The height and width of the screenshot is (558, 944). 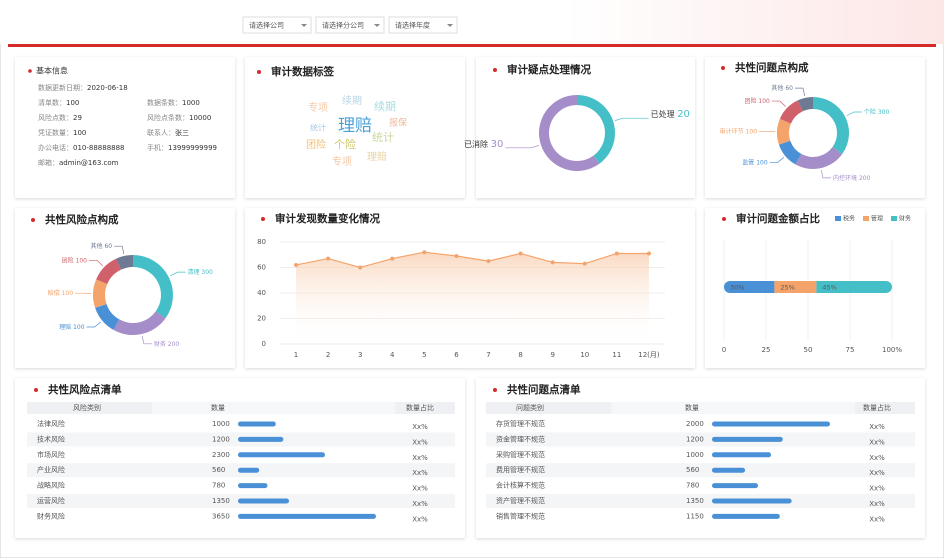 I want to click on cell-count: 1150, so click(x=695, y=516).